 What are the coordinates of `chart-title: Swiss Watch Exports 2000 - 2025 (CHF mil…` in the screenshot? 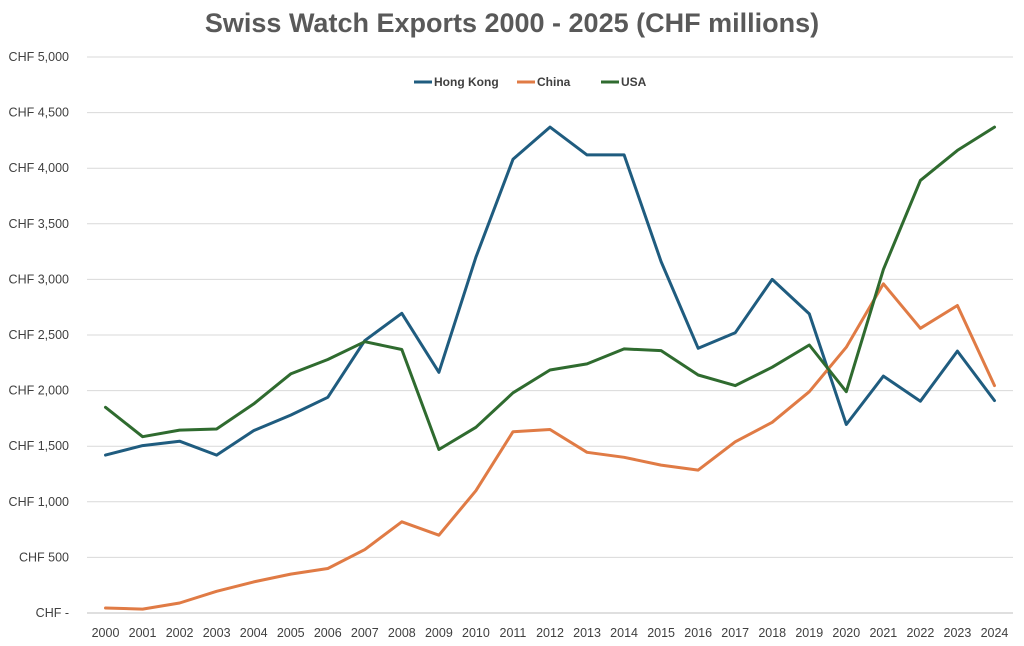 It's located at (512, 23).